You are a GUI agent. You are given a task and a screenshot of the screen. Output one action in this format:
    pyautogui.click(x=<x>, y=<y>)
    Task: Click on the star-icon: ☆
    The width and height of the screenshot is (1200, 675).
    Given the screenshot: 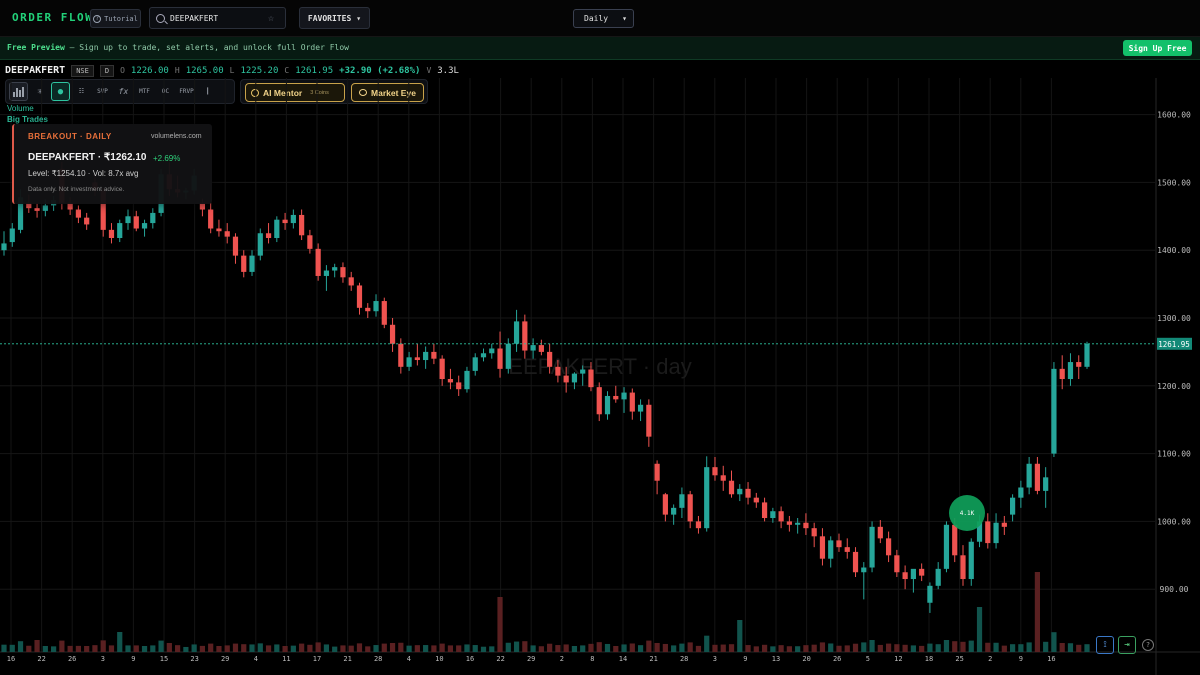 What is the action you would take?
    pyautogui.click(x=271, y=18)
    